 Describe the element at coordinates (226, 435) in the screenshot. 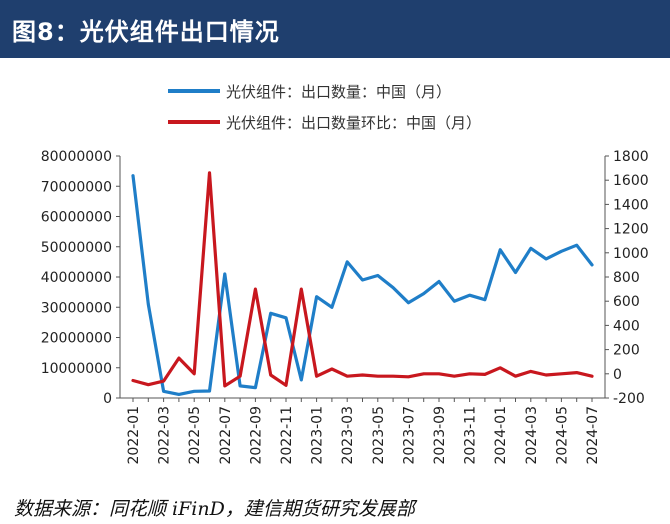

I see `x-tick-label: 2022-07` at that location.